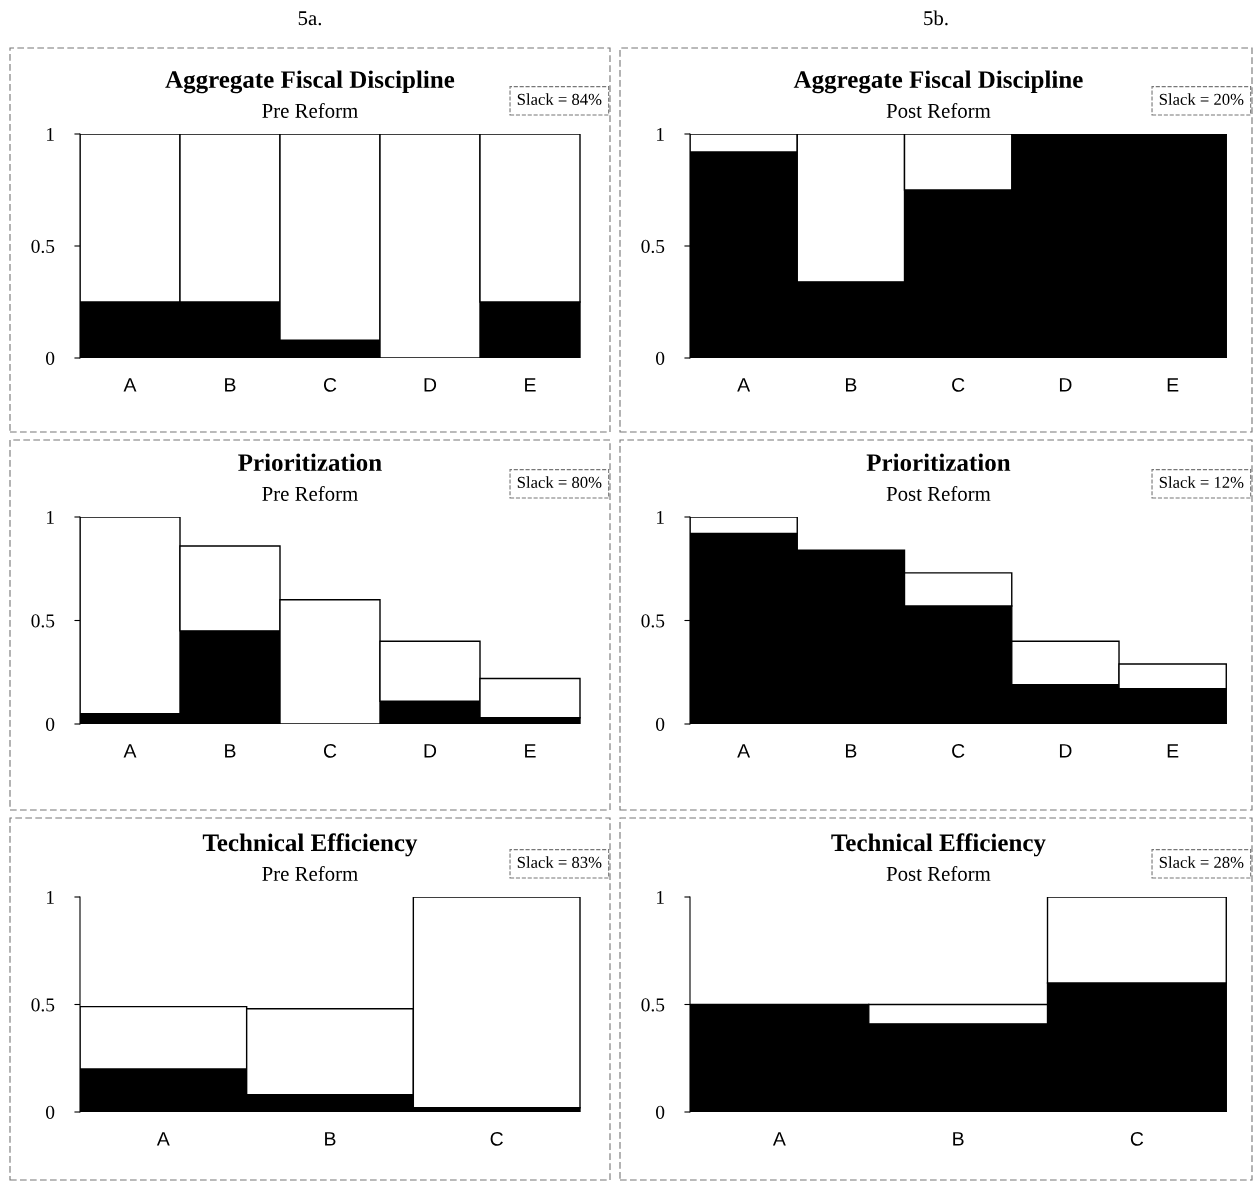 The height and width of the screenshot is (1185, 1253). What do you see at coordinates (310, 18) in the screenshot?
I see `text: 5a.` at bounding box center [310, 18].